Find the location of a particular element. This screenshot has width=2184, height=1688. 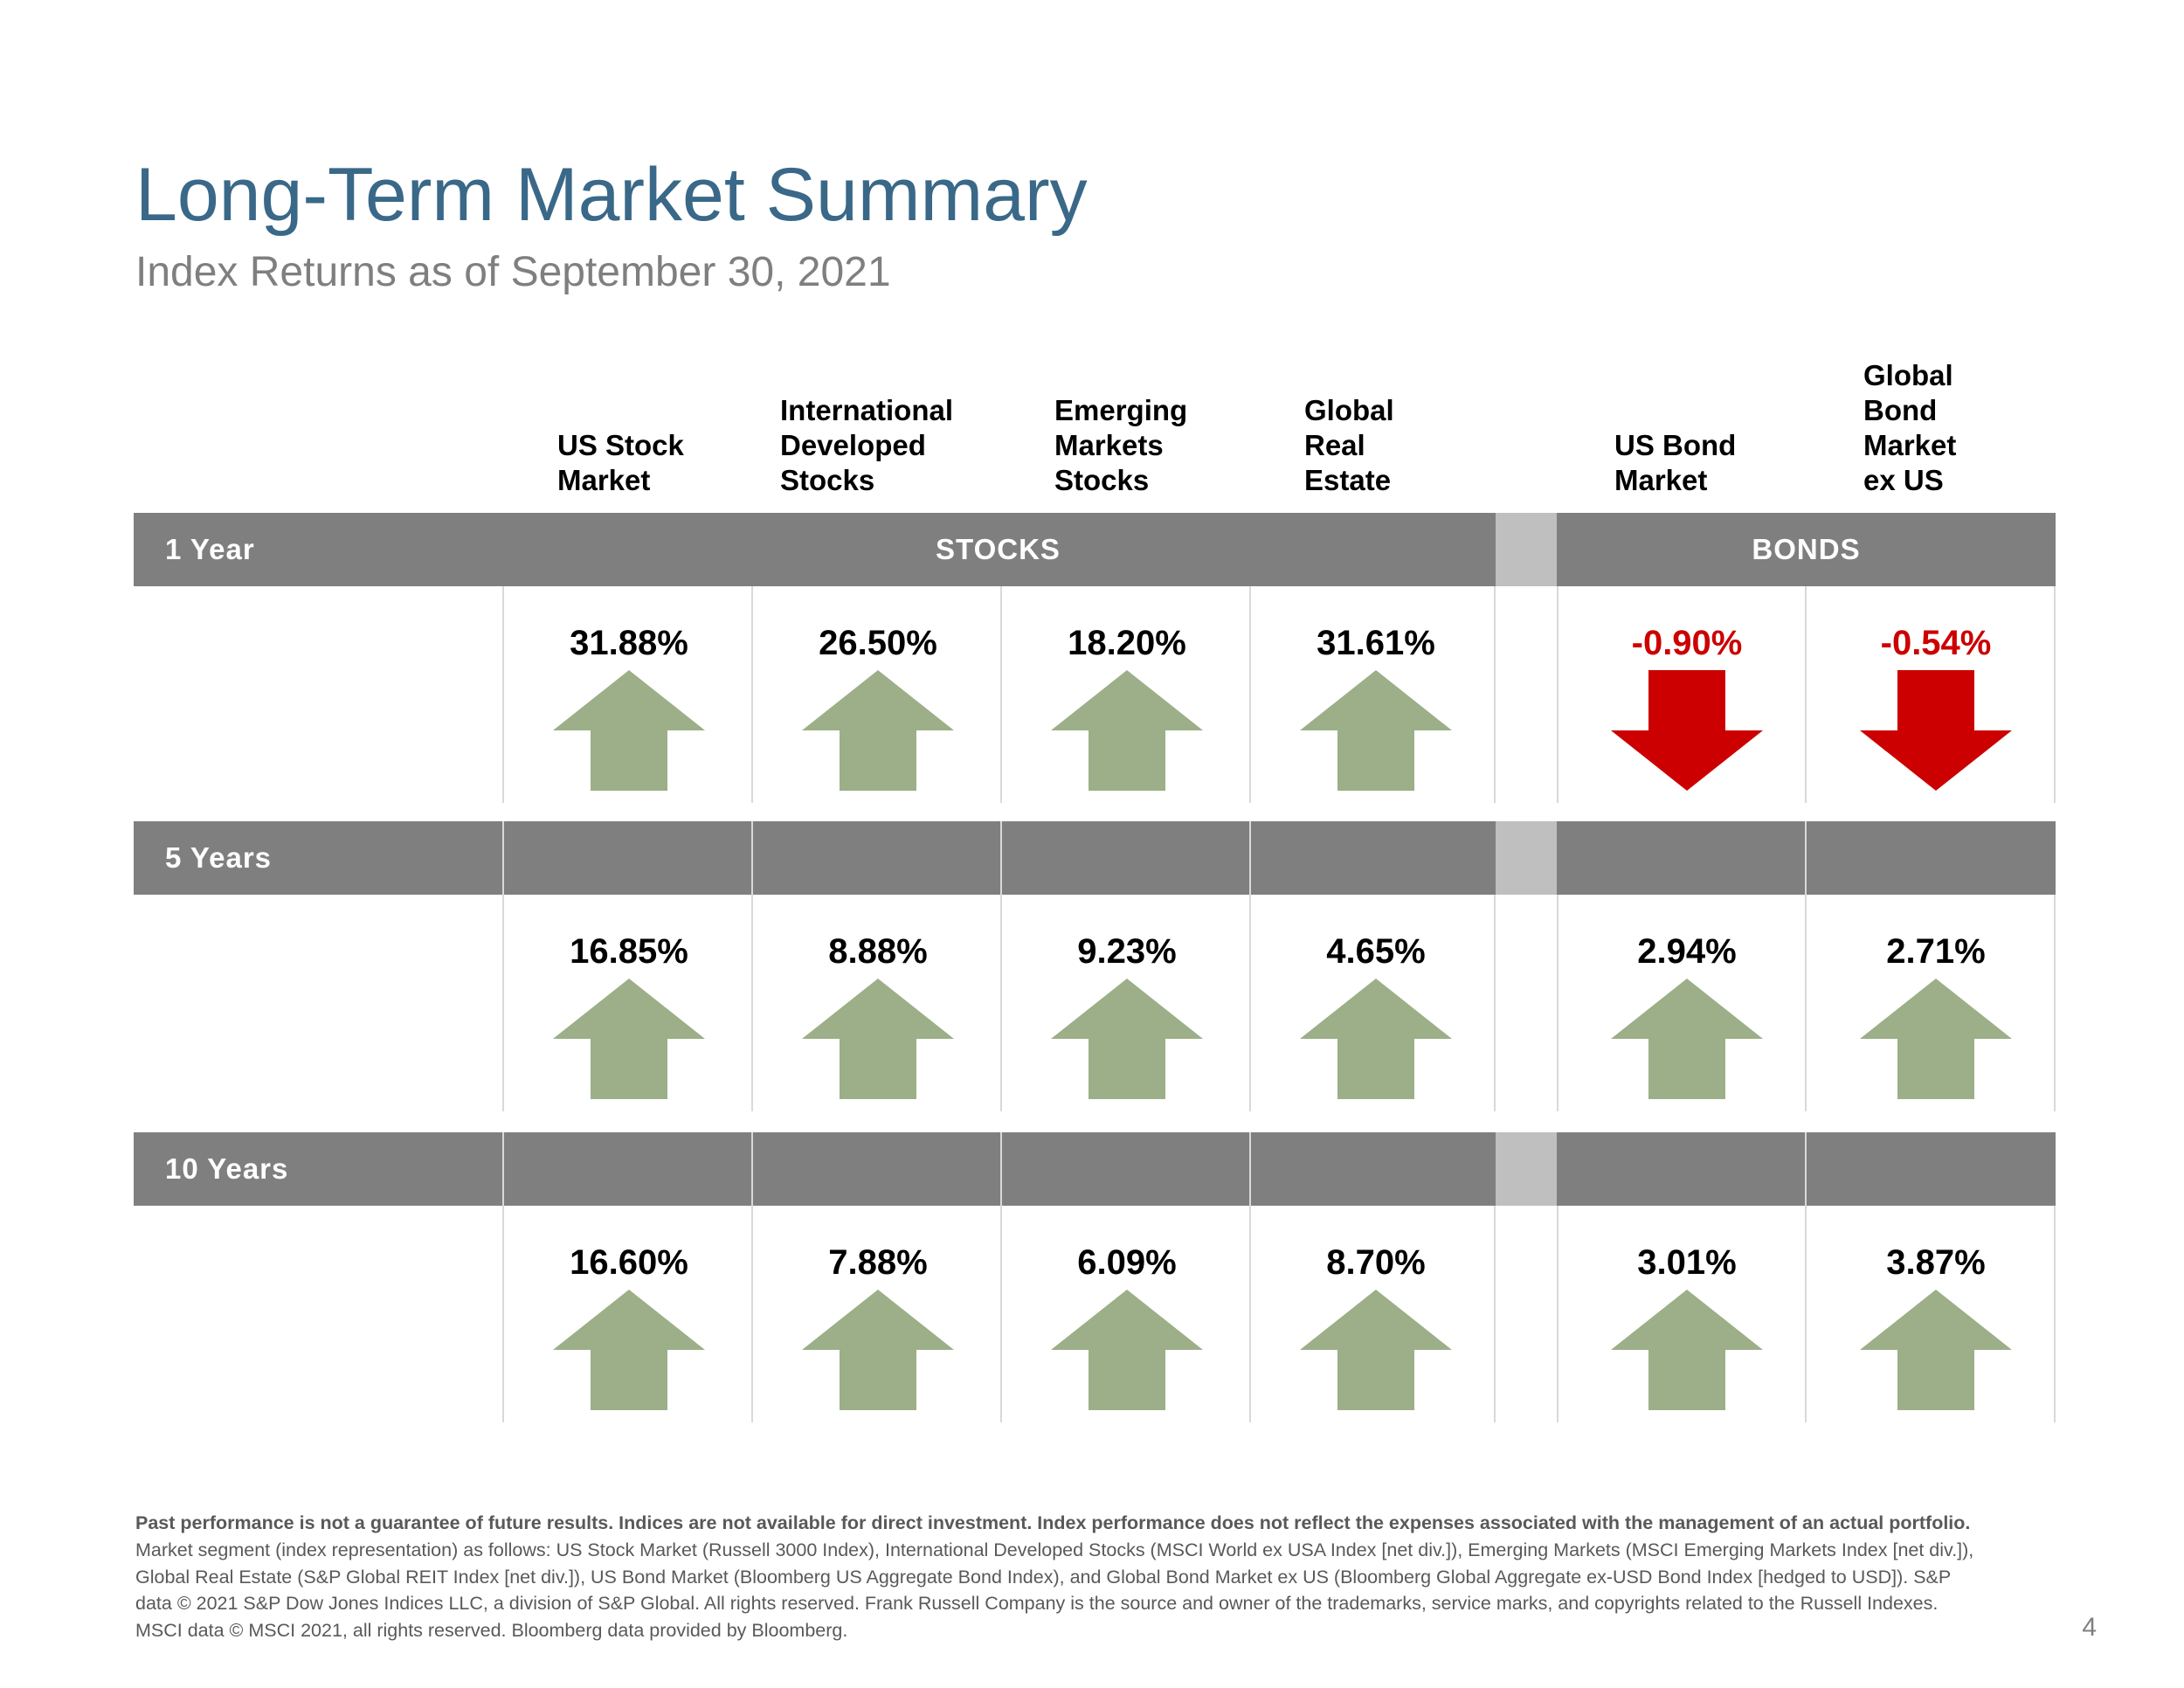

column-header-line: Market is located at coordinates (1661, 480).